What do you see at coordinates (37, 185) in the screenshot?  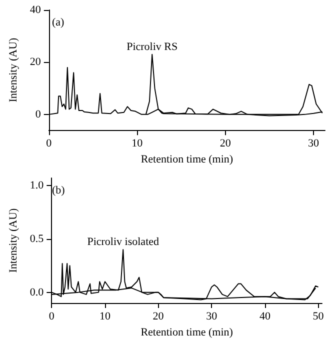 I see `y-tick-label: 1.0` at bounding box center [37, 185].